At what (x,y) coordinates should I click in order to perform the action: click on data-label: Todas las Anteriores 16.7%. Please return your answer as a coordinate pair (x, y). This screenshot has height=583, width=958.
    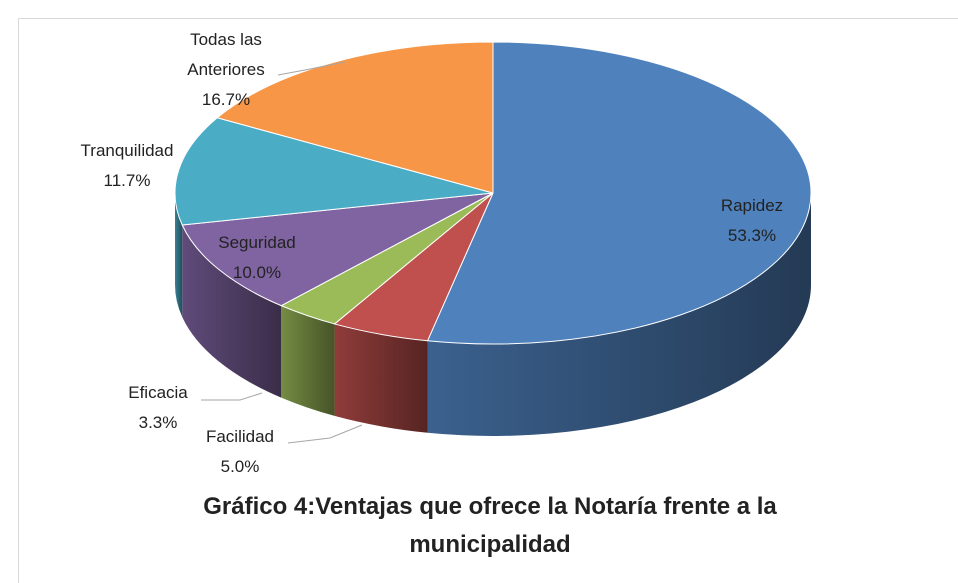
    Looking at the image, I should click on (226, 70).